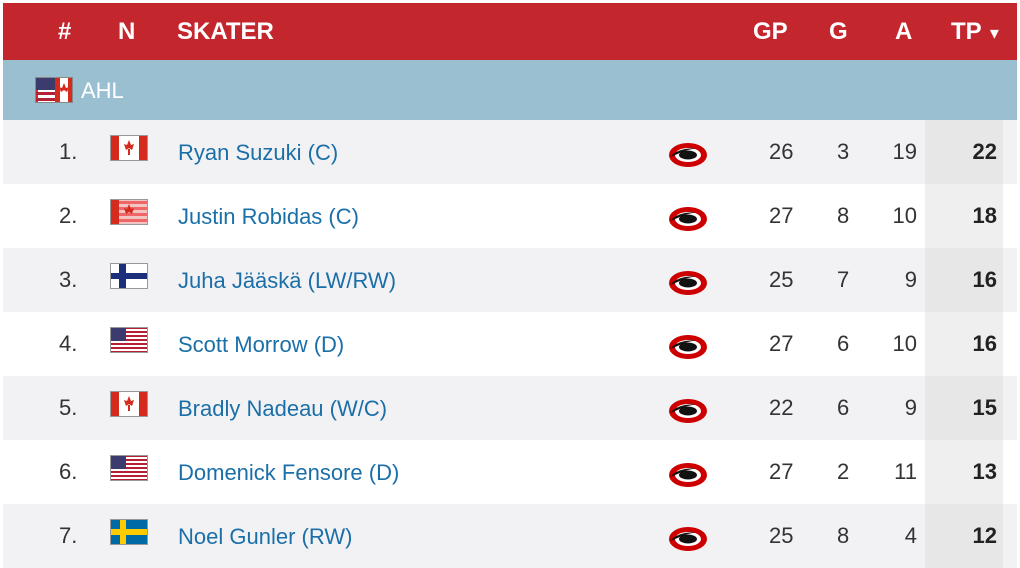 The height and width of the screenshot is (568, 1020). What do you see at coordinates (905, 471) in the screenshot?
I see `row-a: 11` at bounding box center [905, 471].